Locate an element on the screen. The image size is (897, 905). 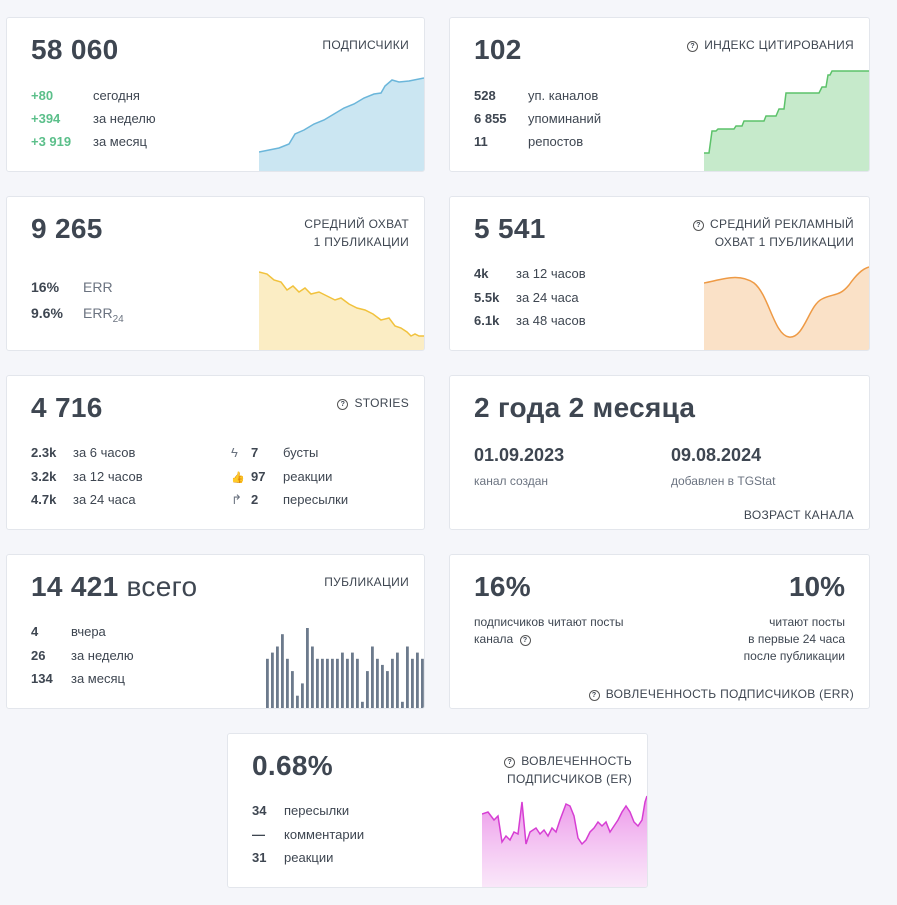
stat-value: 2.3k is located at coordinates (44, 452).